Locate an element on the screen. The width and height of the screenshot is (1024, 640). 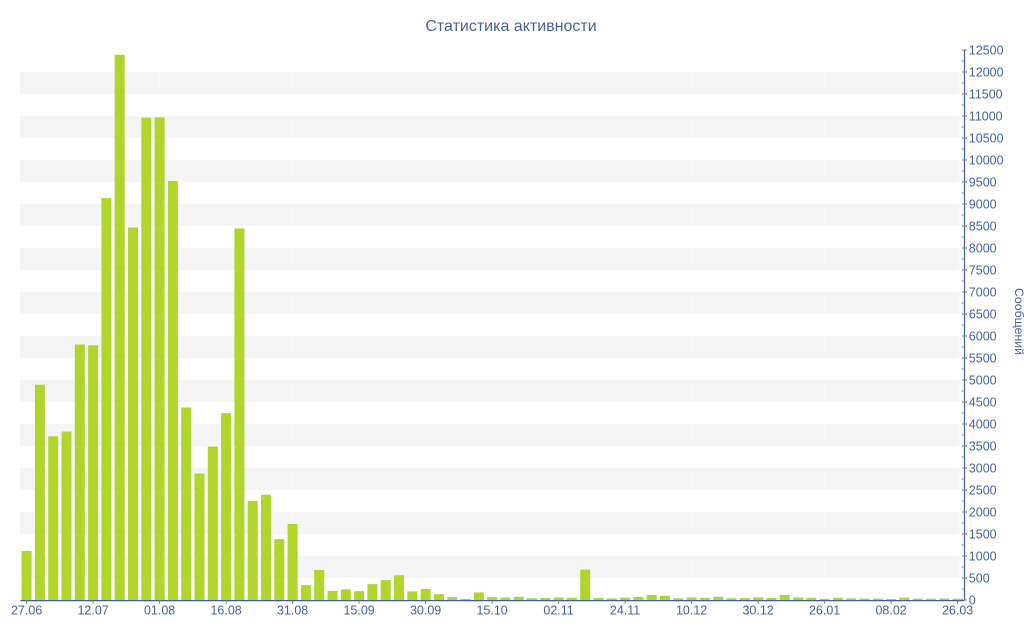
svg-text: 10.12 is located at coordinates (691, 611).